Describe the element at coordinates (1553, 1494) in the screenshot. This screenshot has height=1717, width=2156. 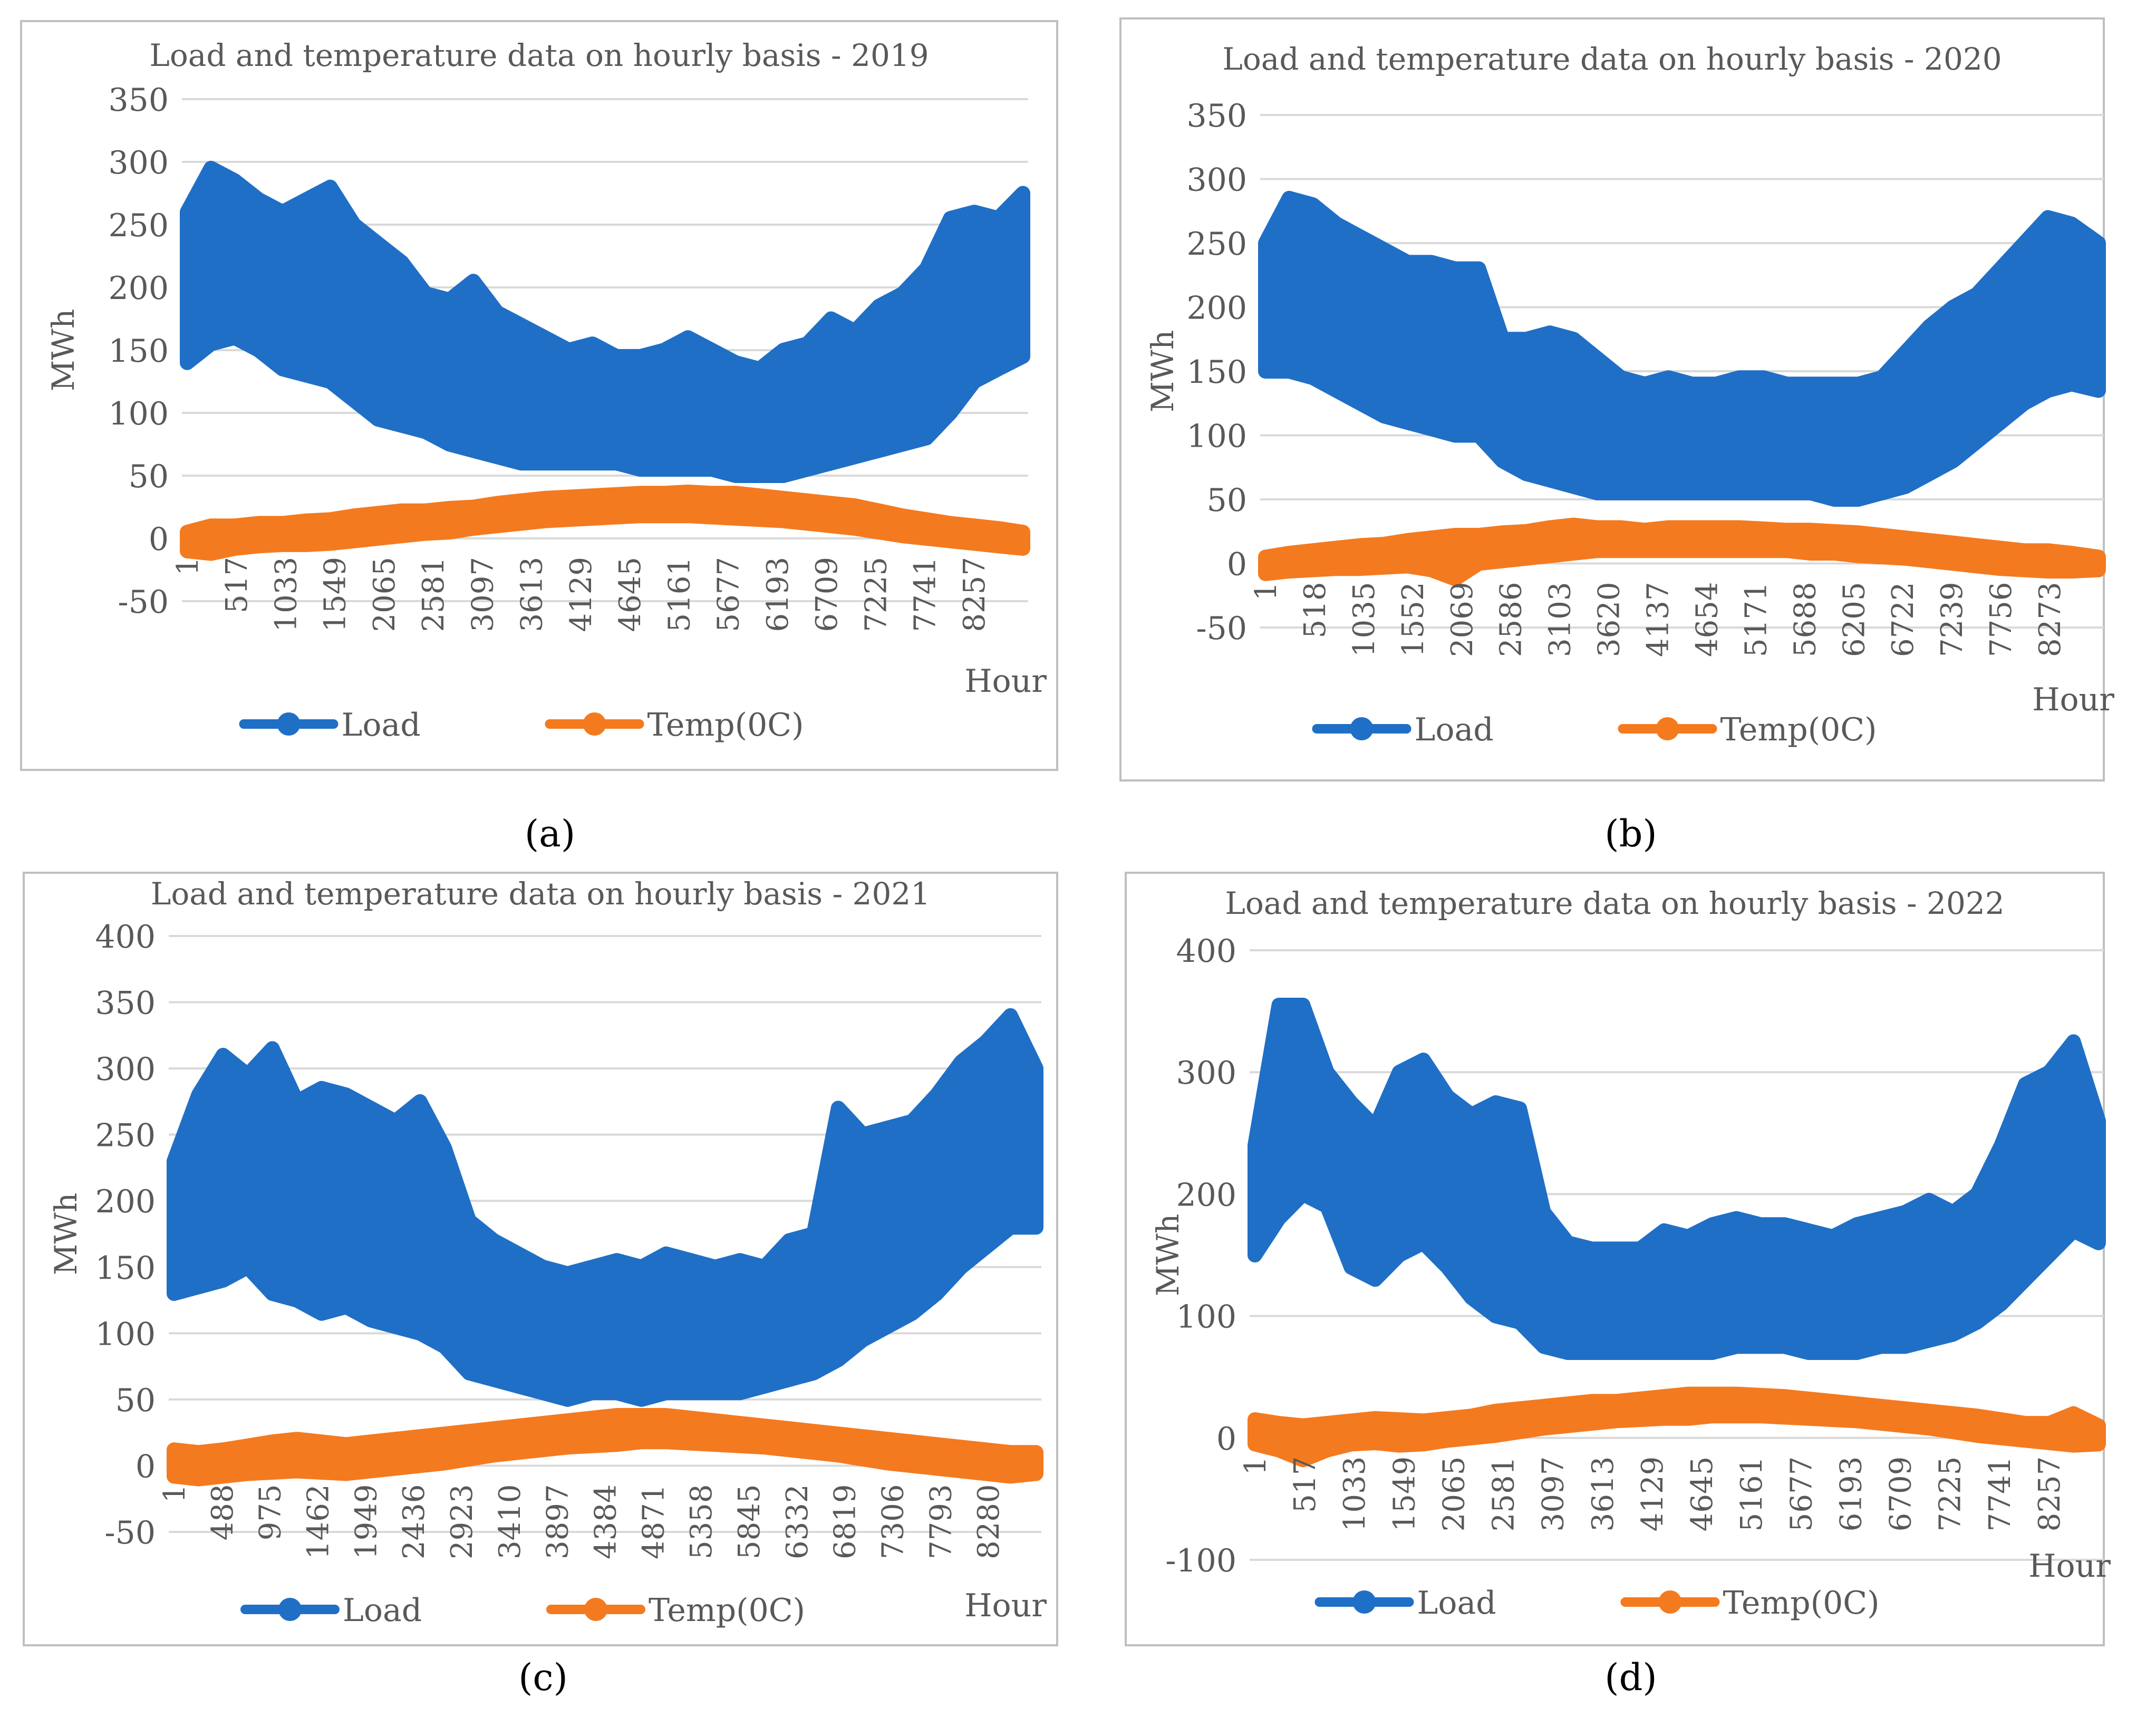
I see `x-tick-label: 3097` at that location.